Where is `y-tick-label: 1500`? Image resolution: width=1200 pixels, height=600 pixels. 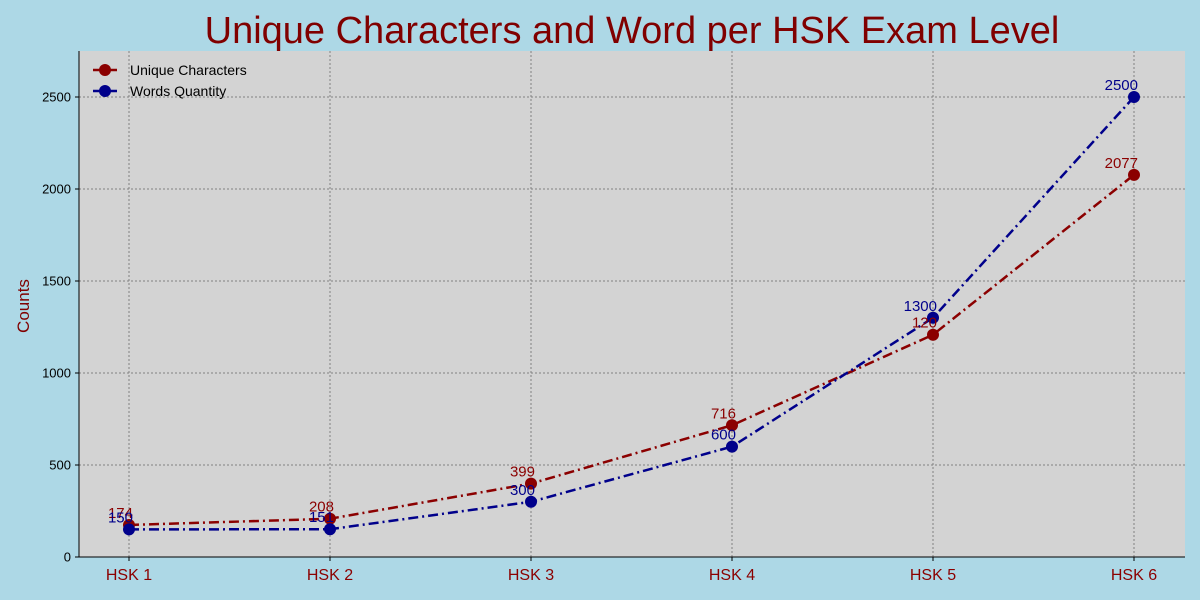
y-tick-label: 1500 is located at coordinates (56, 281).